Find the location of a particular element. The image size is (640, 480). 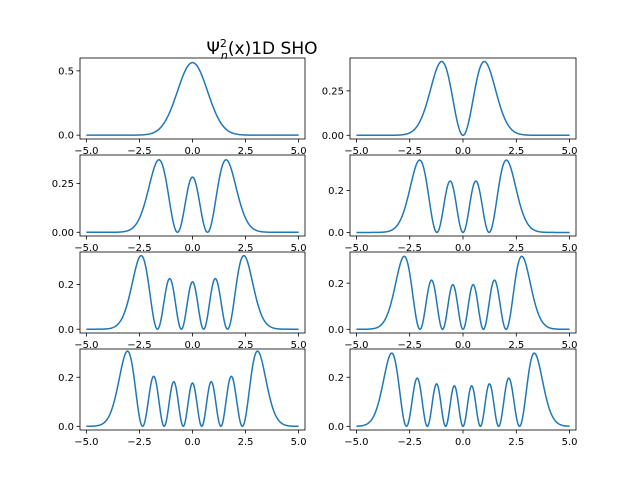

x-tick-label-0-4: 5.0 is located at coordinates (299, 151).